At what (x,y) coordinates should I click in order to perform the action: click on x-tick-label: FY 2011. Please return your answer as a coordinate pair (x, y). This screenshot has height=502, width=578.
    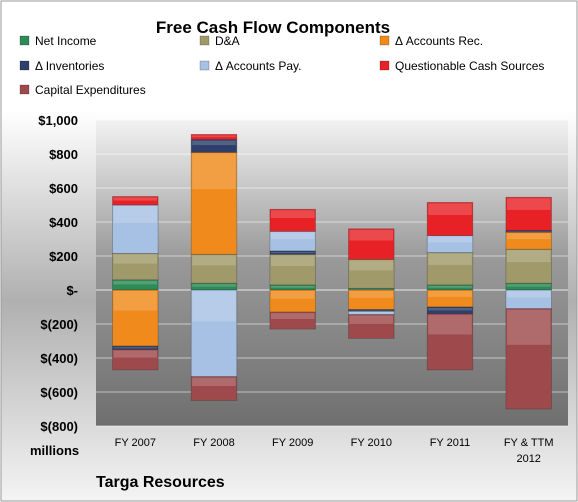
    Looking at the image, I should click on (450, 443).